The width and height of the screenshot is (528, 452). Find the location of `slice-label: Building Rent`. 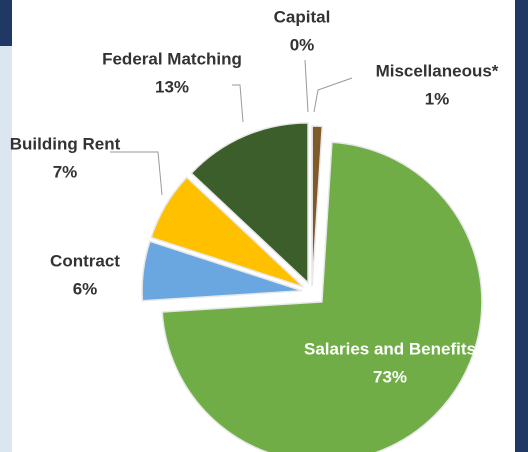

slice-label: Building Rent is located at coordinates (65, 143).